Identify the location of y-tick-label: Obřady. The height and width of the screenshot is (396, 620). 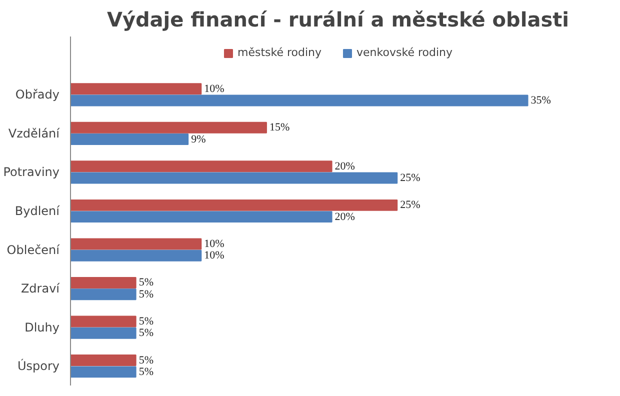
(37, 95).